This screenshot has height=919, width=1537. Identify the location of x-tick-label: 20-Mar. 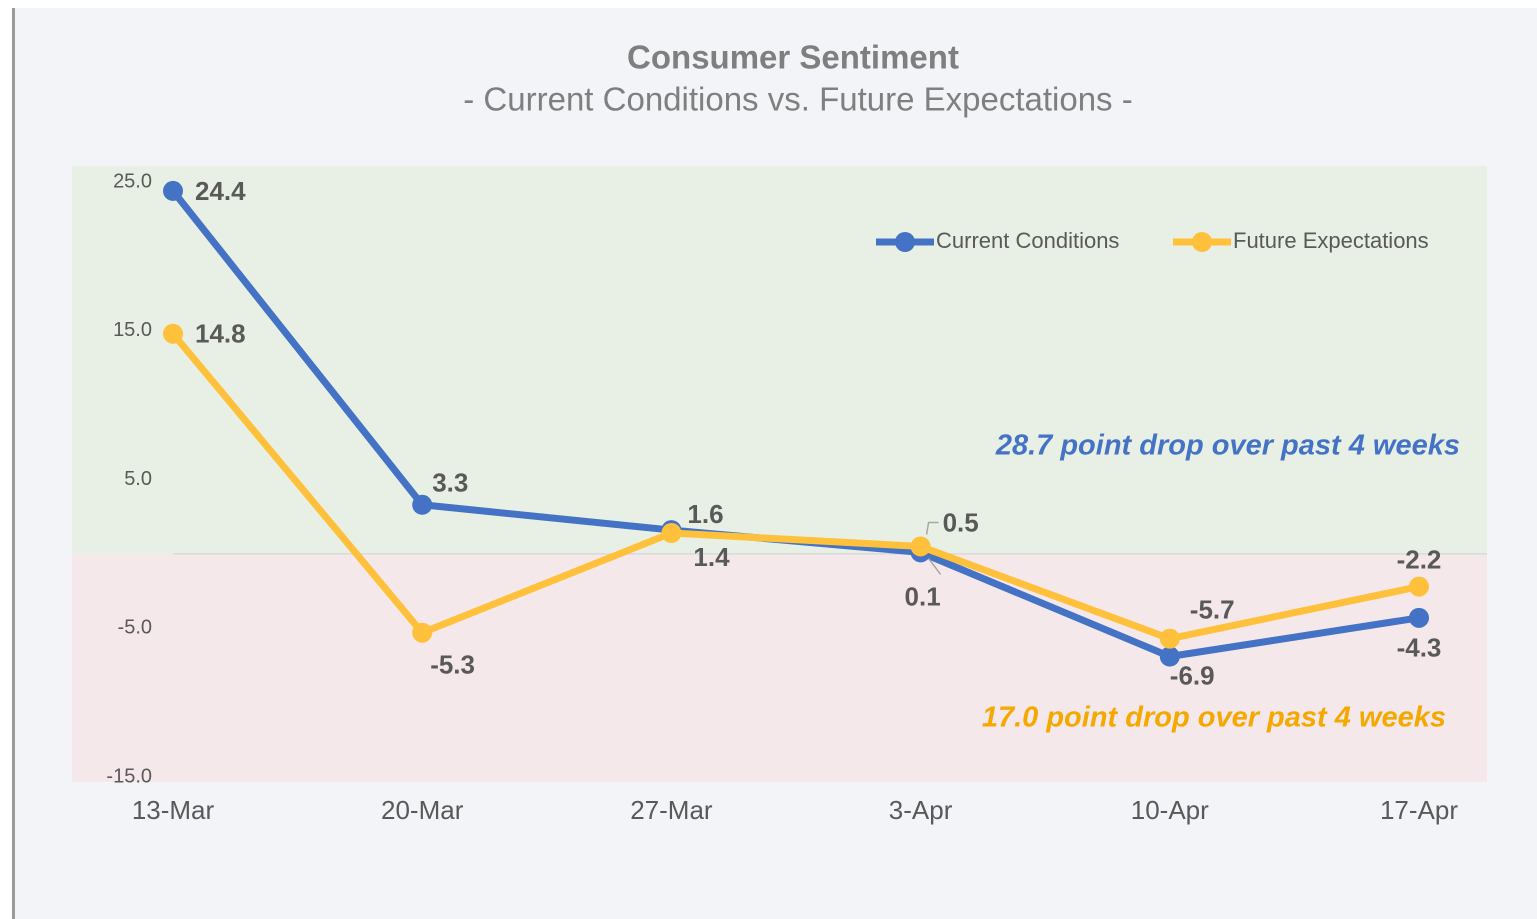
(422, 810).